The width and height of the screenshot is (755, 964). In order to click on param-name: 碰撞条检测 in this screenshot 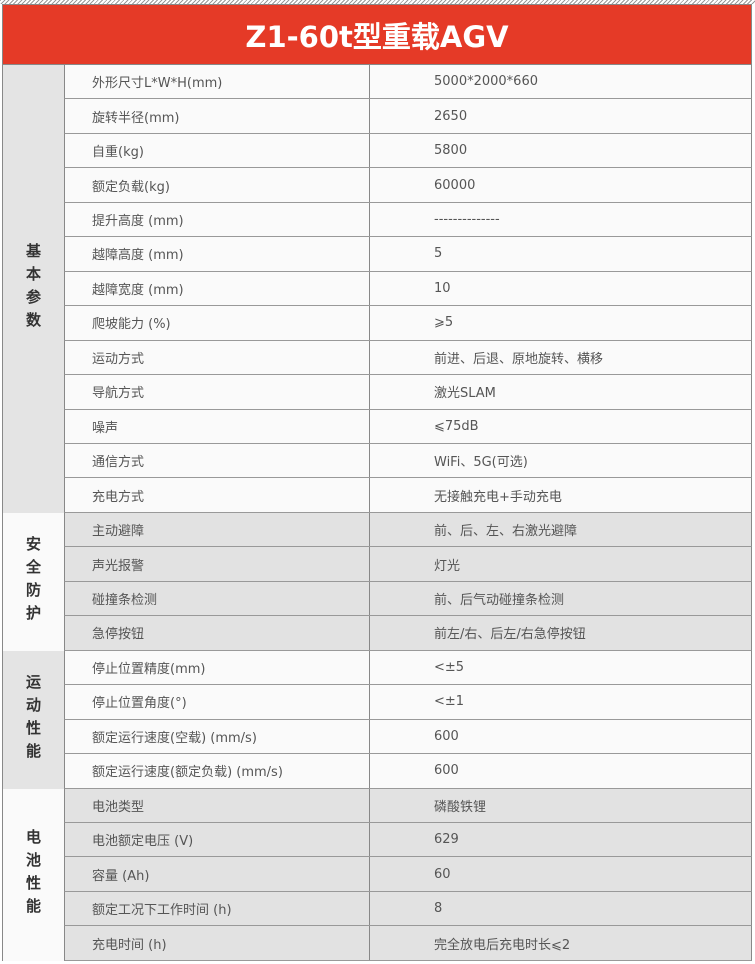, I will do `click(217, 598)`.